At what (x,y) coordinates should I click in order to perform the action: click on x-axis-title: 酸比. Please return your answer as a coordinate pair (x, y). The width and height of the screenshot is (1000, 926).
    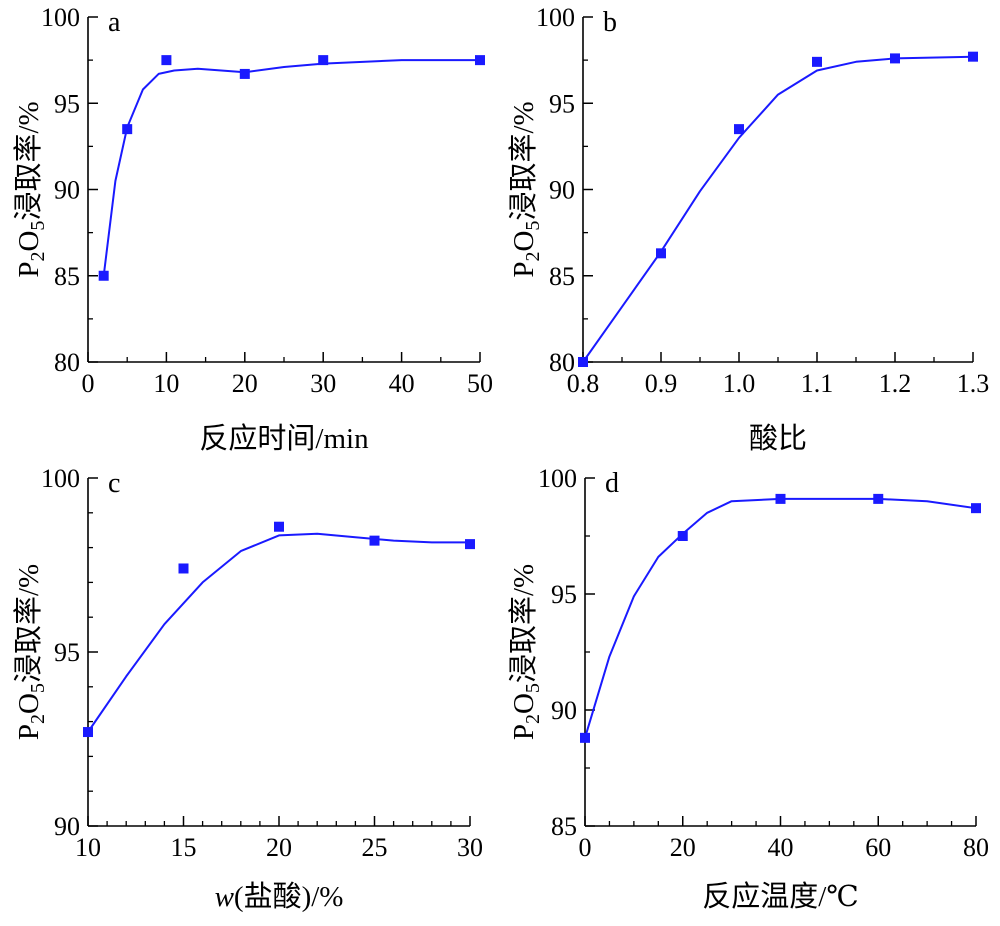
    Looking at the image, I should click on (778, 438).